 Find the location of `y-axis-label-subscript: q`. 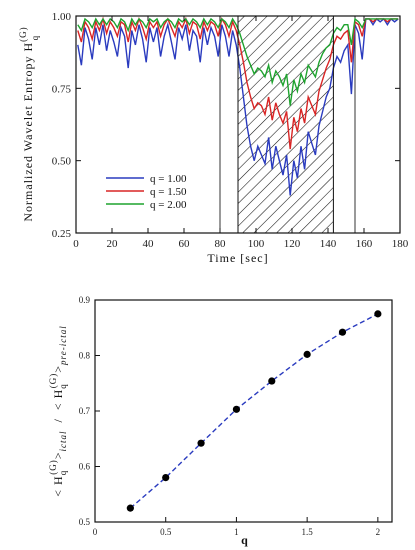

y-axis-label-subscript: q is located at coordinates (35, 38).